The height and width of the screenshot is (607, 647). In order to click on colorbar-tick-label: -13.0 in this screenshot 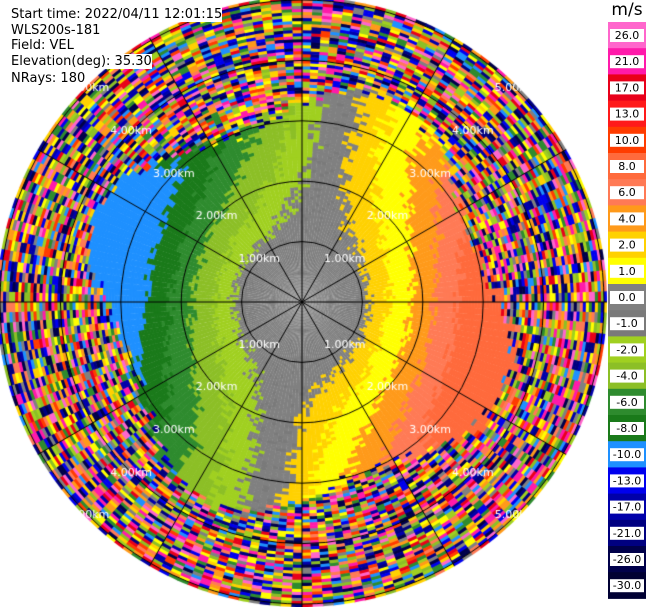, I will do `click(627, 480)`.